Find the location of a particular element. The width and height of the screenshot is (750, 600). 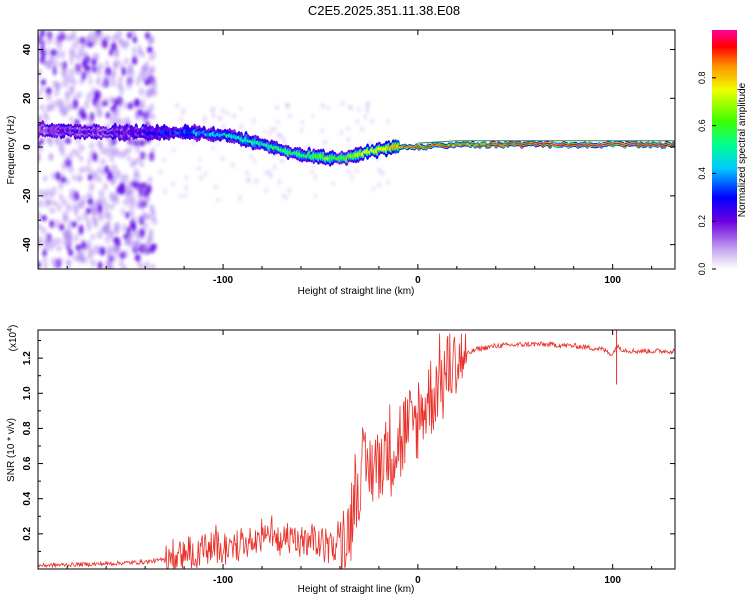

spectrogram-x-axis-label: Height of straight line (km) is located at coordinates (356, 291).